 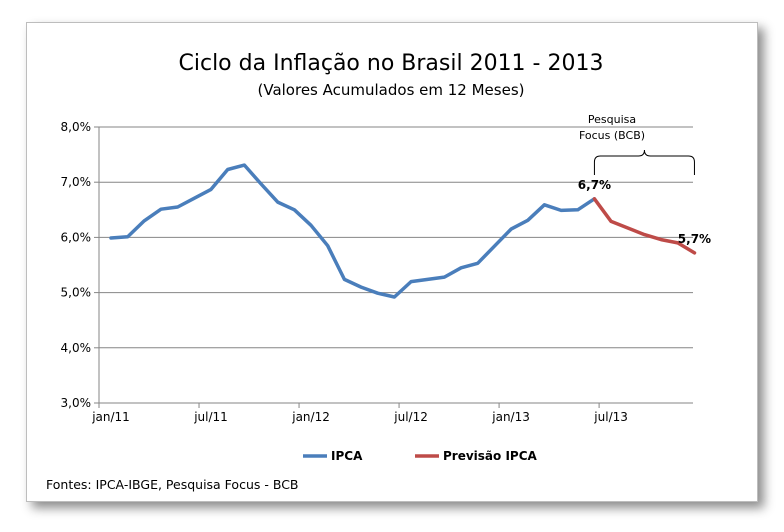 I want to click on y-tick-label: 8,0%, so click(x=76, y=127).